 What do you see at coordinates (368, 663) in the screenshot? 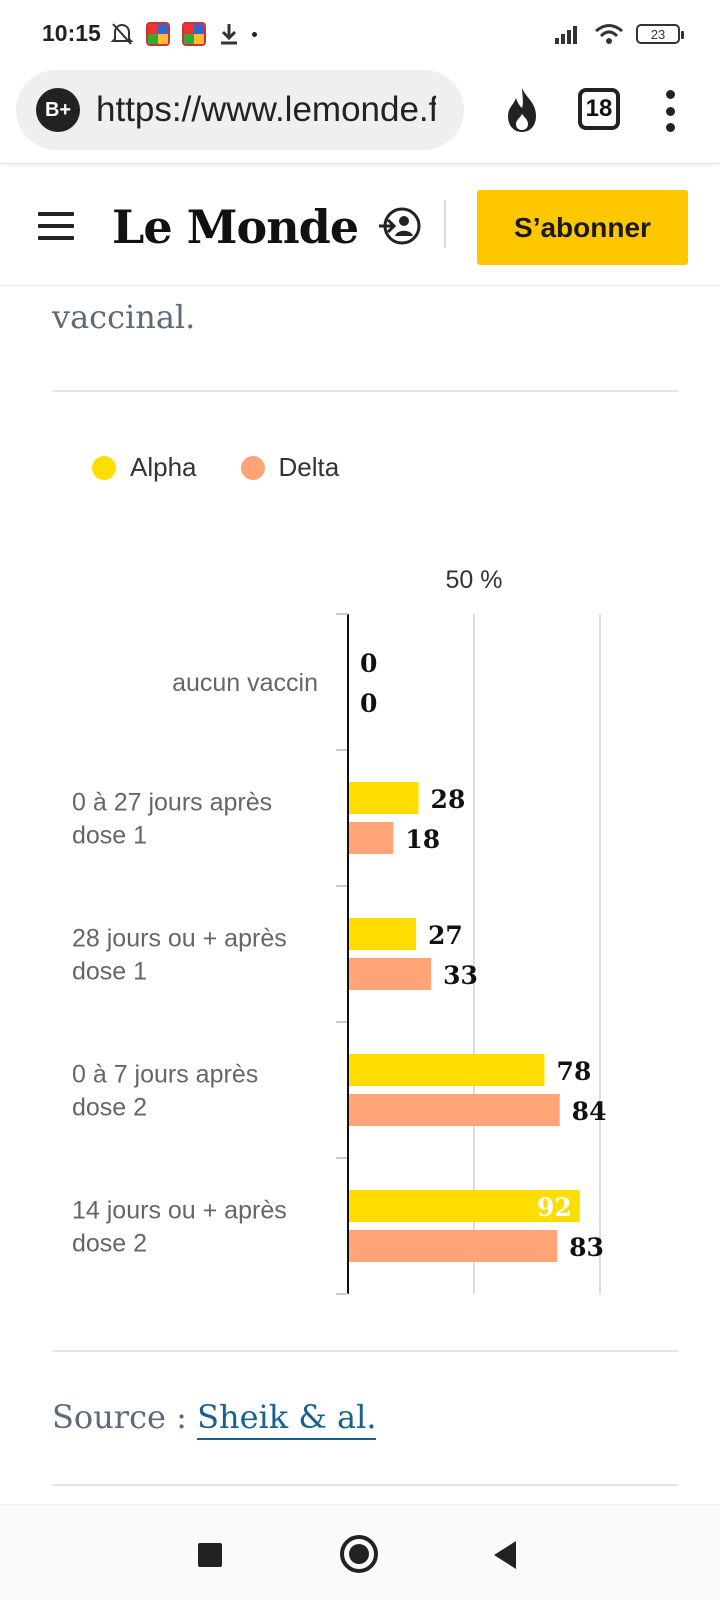
I see `data-label-alpha: 0` at bounding box center [368, 663].